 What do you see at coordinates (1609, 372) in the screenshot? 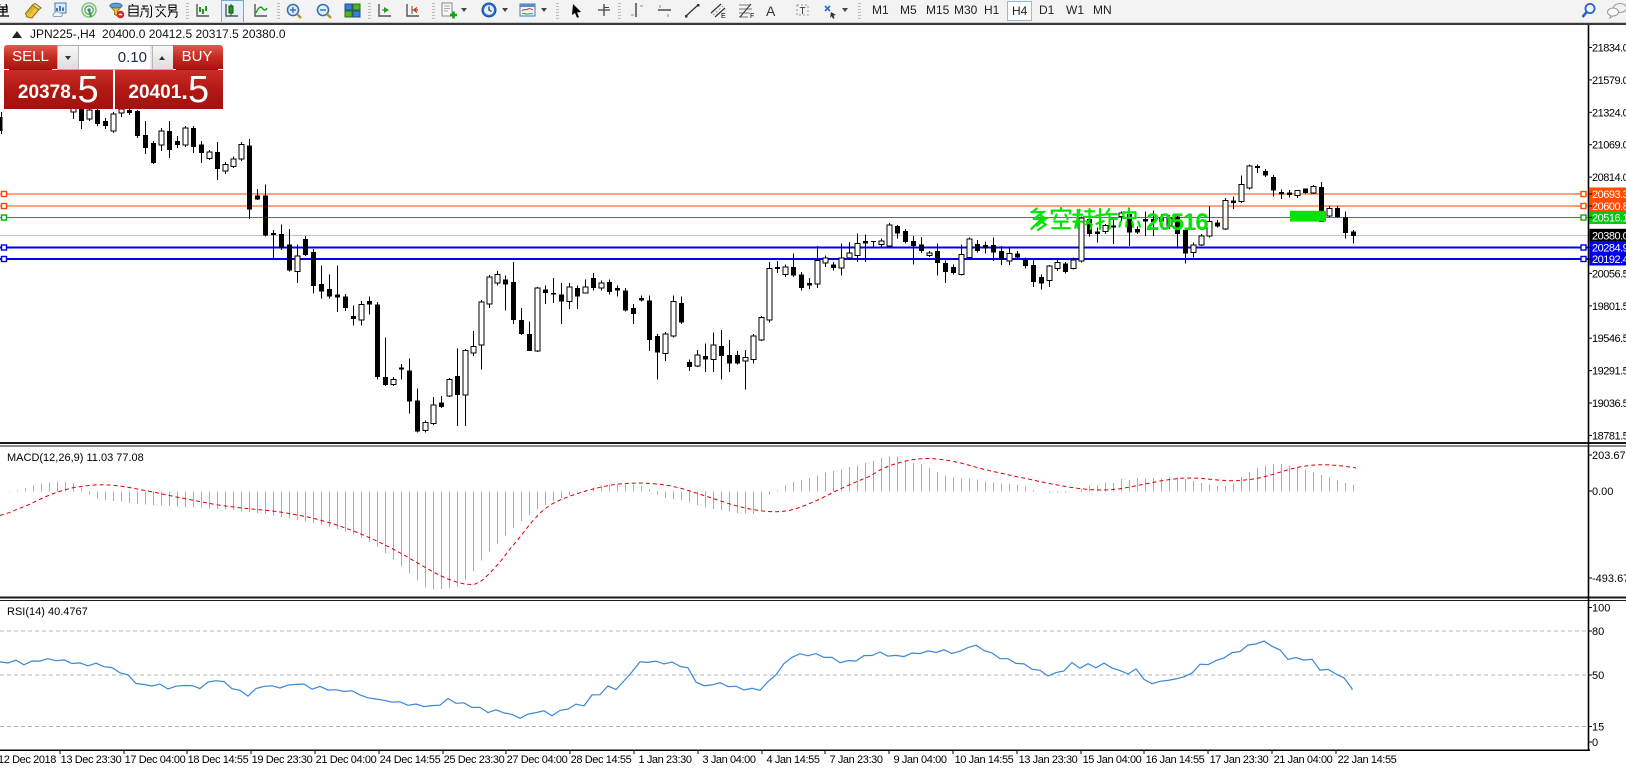
I see `svg-text: 19291.5` at bounding box center [1609, 372].